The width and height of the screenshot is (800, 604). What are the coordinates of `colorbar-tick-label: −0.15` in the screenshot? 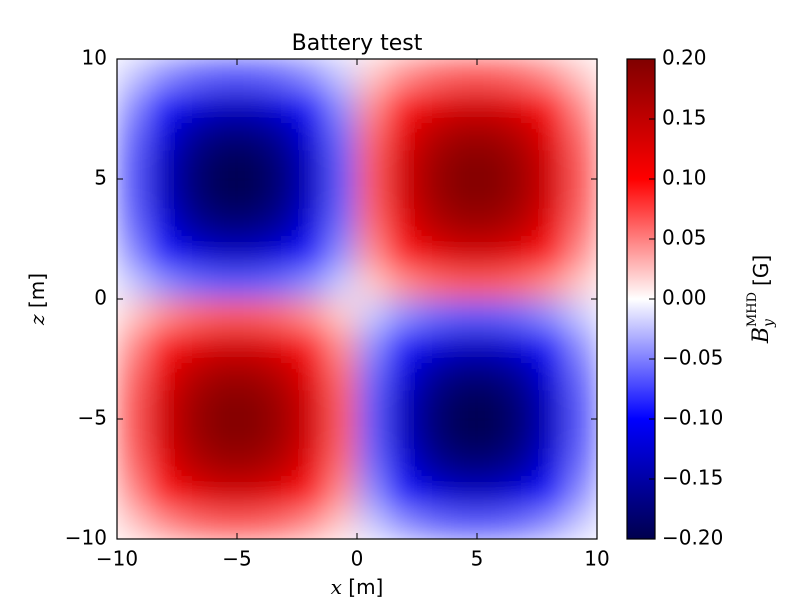 It's located at (692, 478).